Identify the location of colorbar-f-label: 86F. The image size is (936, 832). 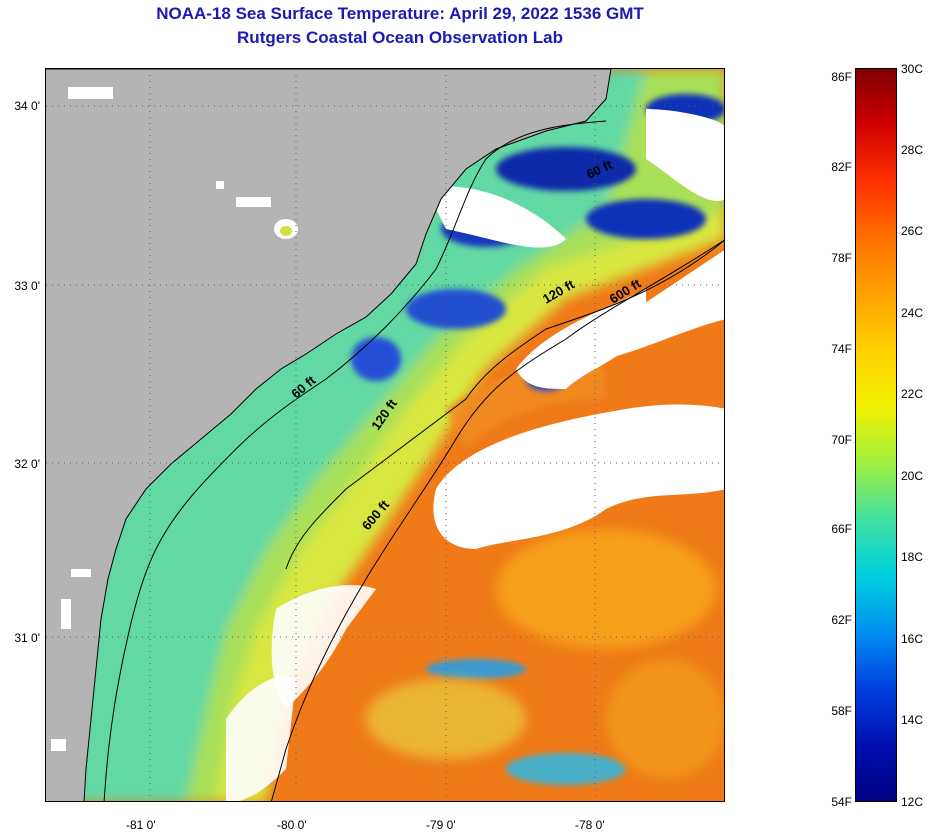
(841, 77).